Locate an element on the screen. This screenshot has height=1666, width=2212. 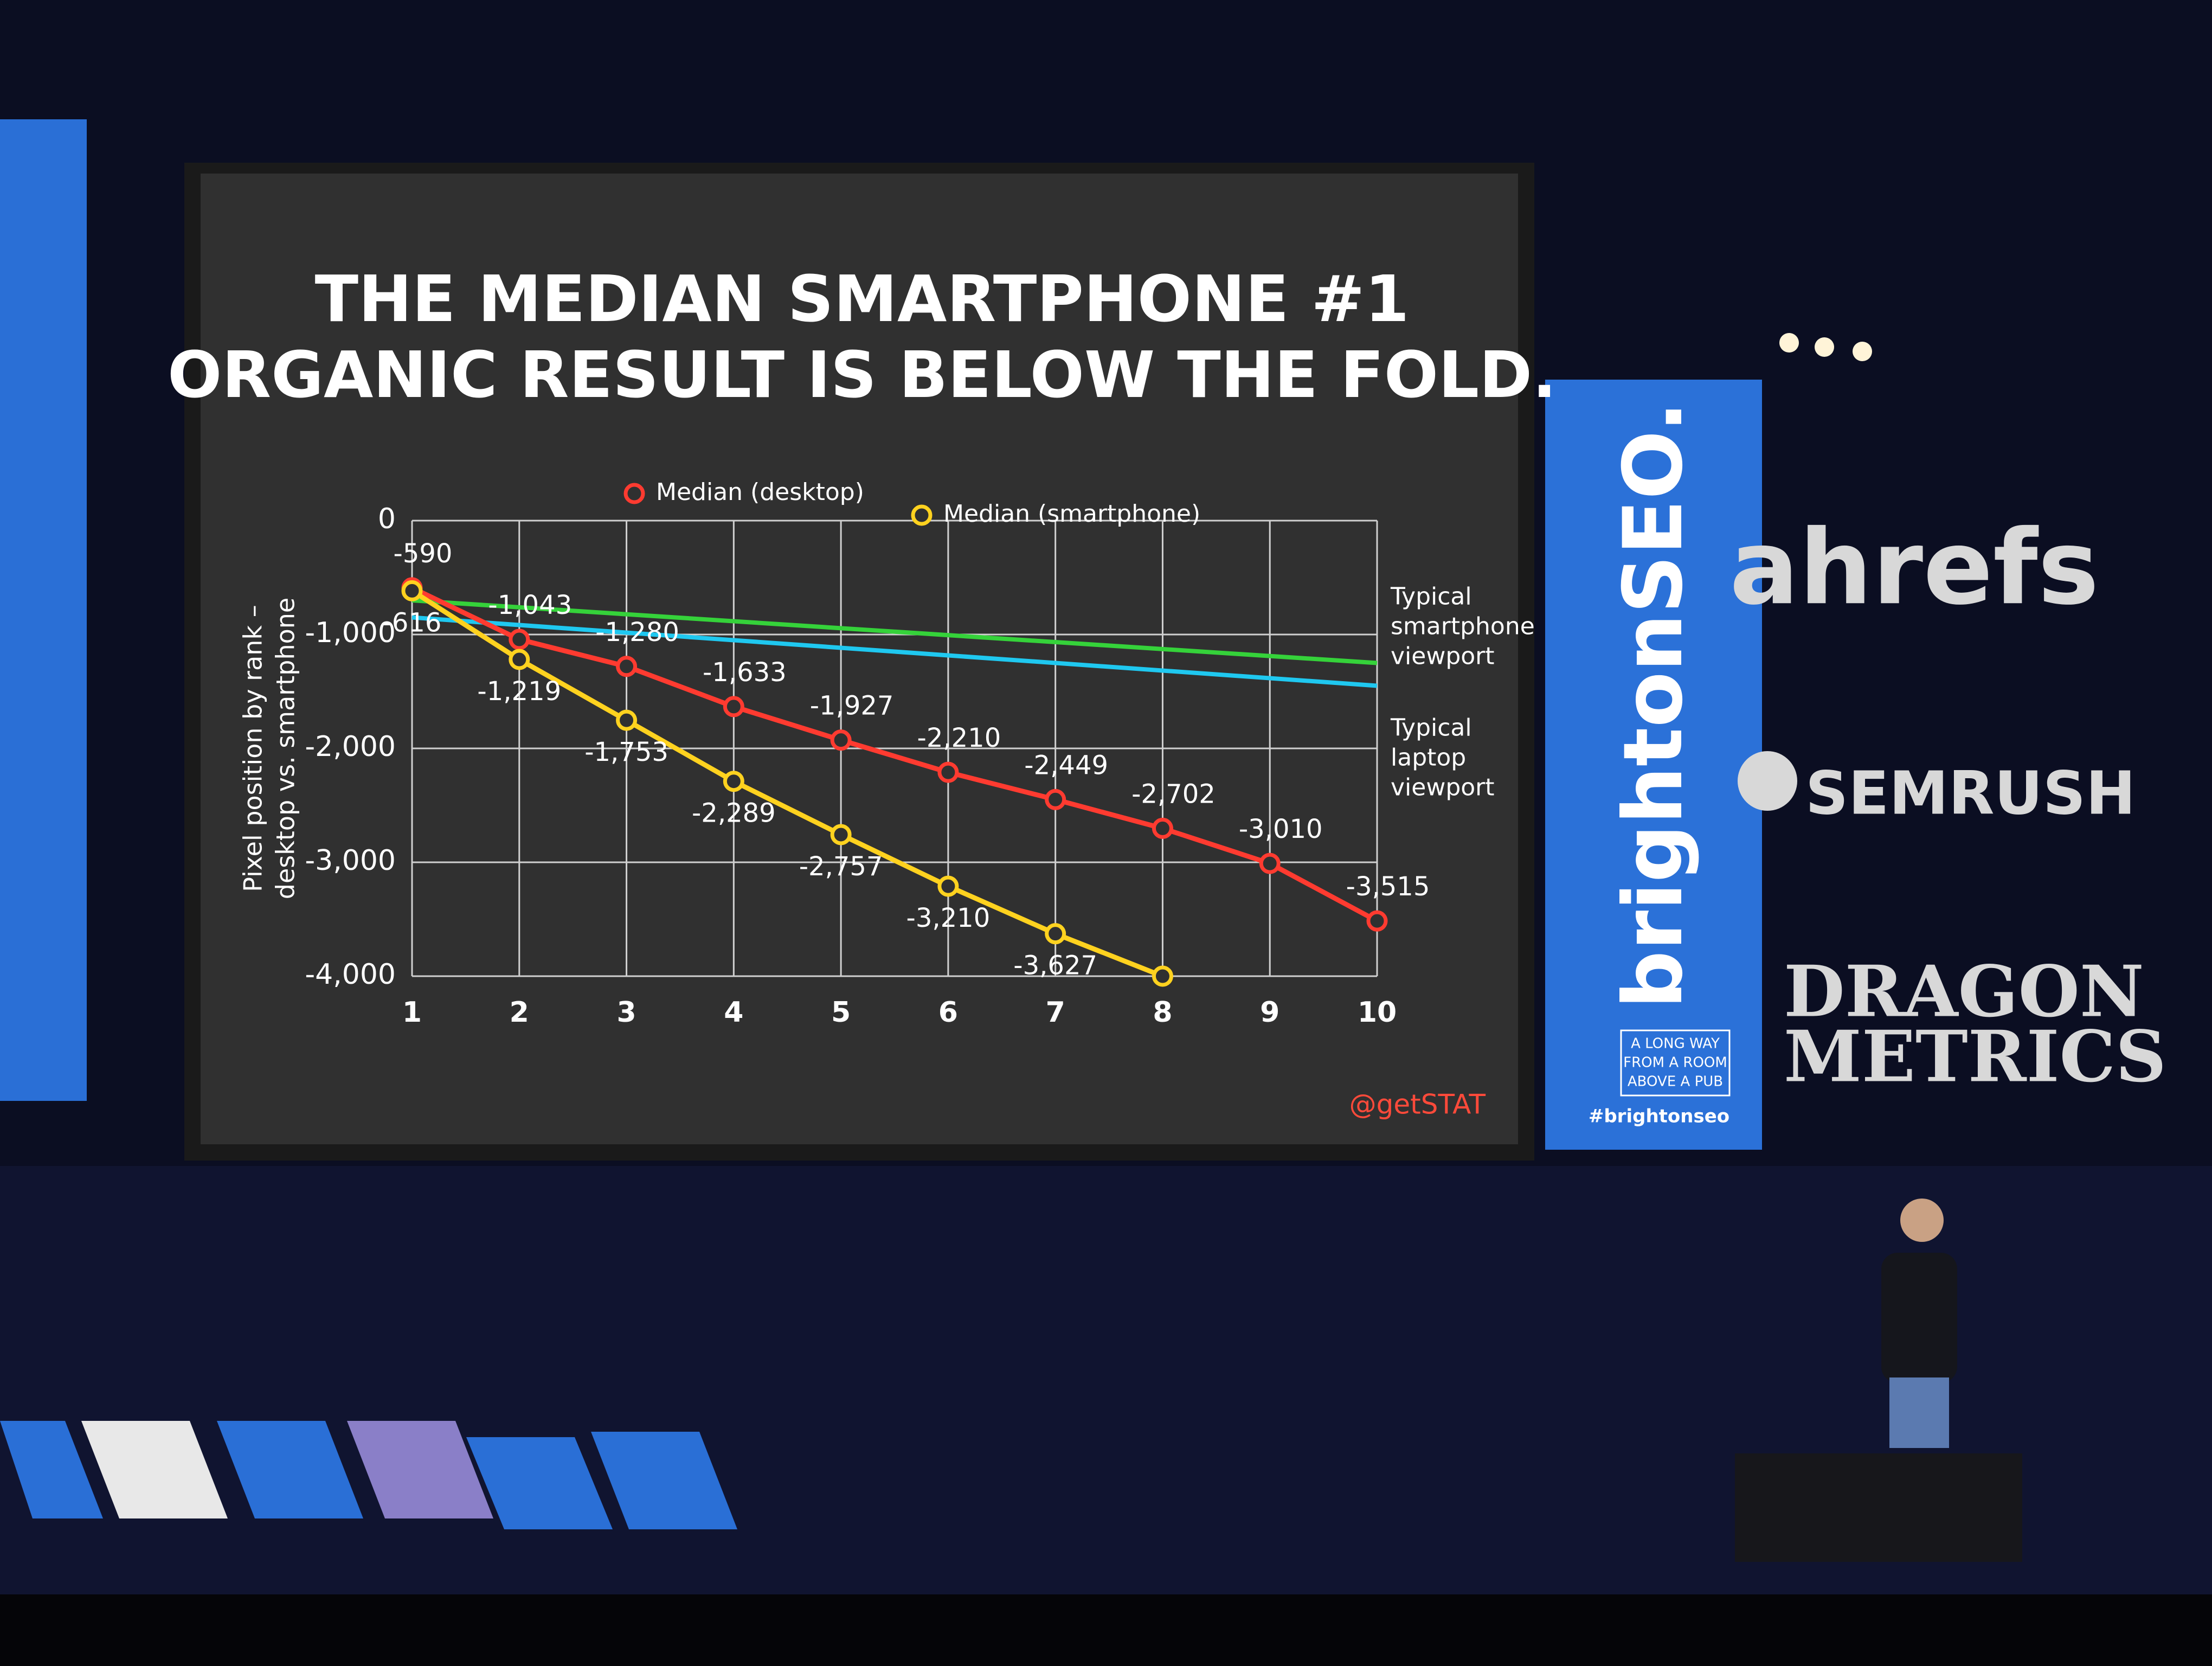
y-axis-title: desktop vs. smartphone is located at coordinates (285, 748).